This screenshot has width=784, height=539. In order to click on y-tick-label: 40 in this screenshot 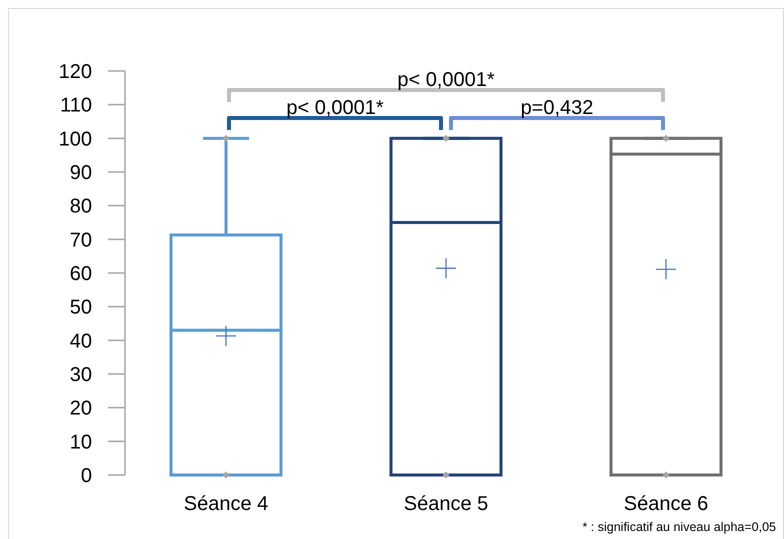, I will do `click(81, 341)`.